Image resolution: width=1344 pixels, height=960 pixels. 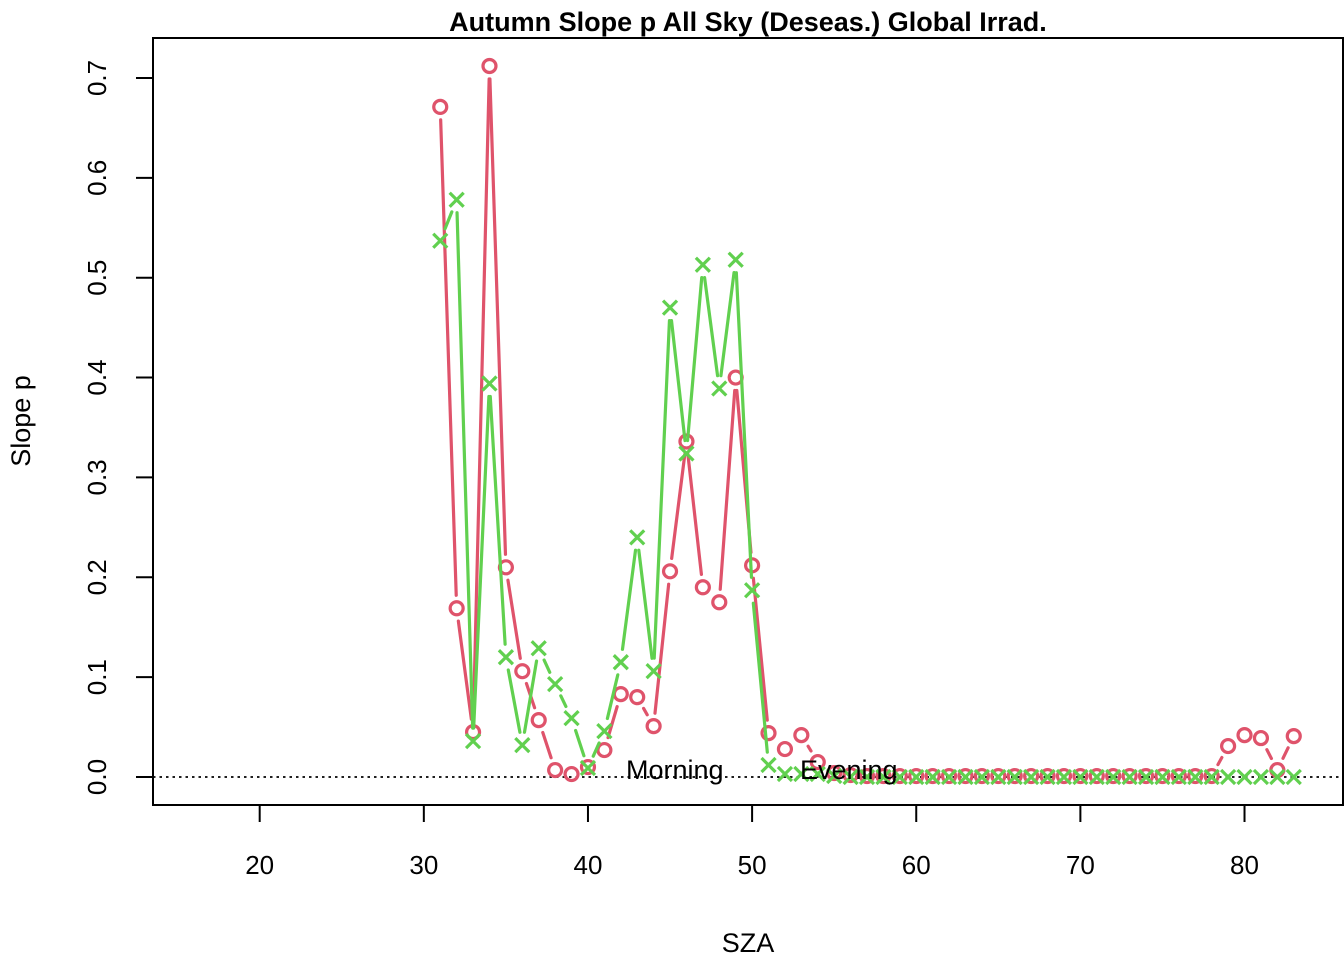 What do you see at coordinates (97, 577) in the screenshot?
I see `y-tick-label: 0.2` at bounding box center [97, 577].